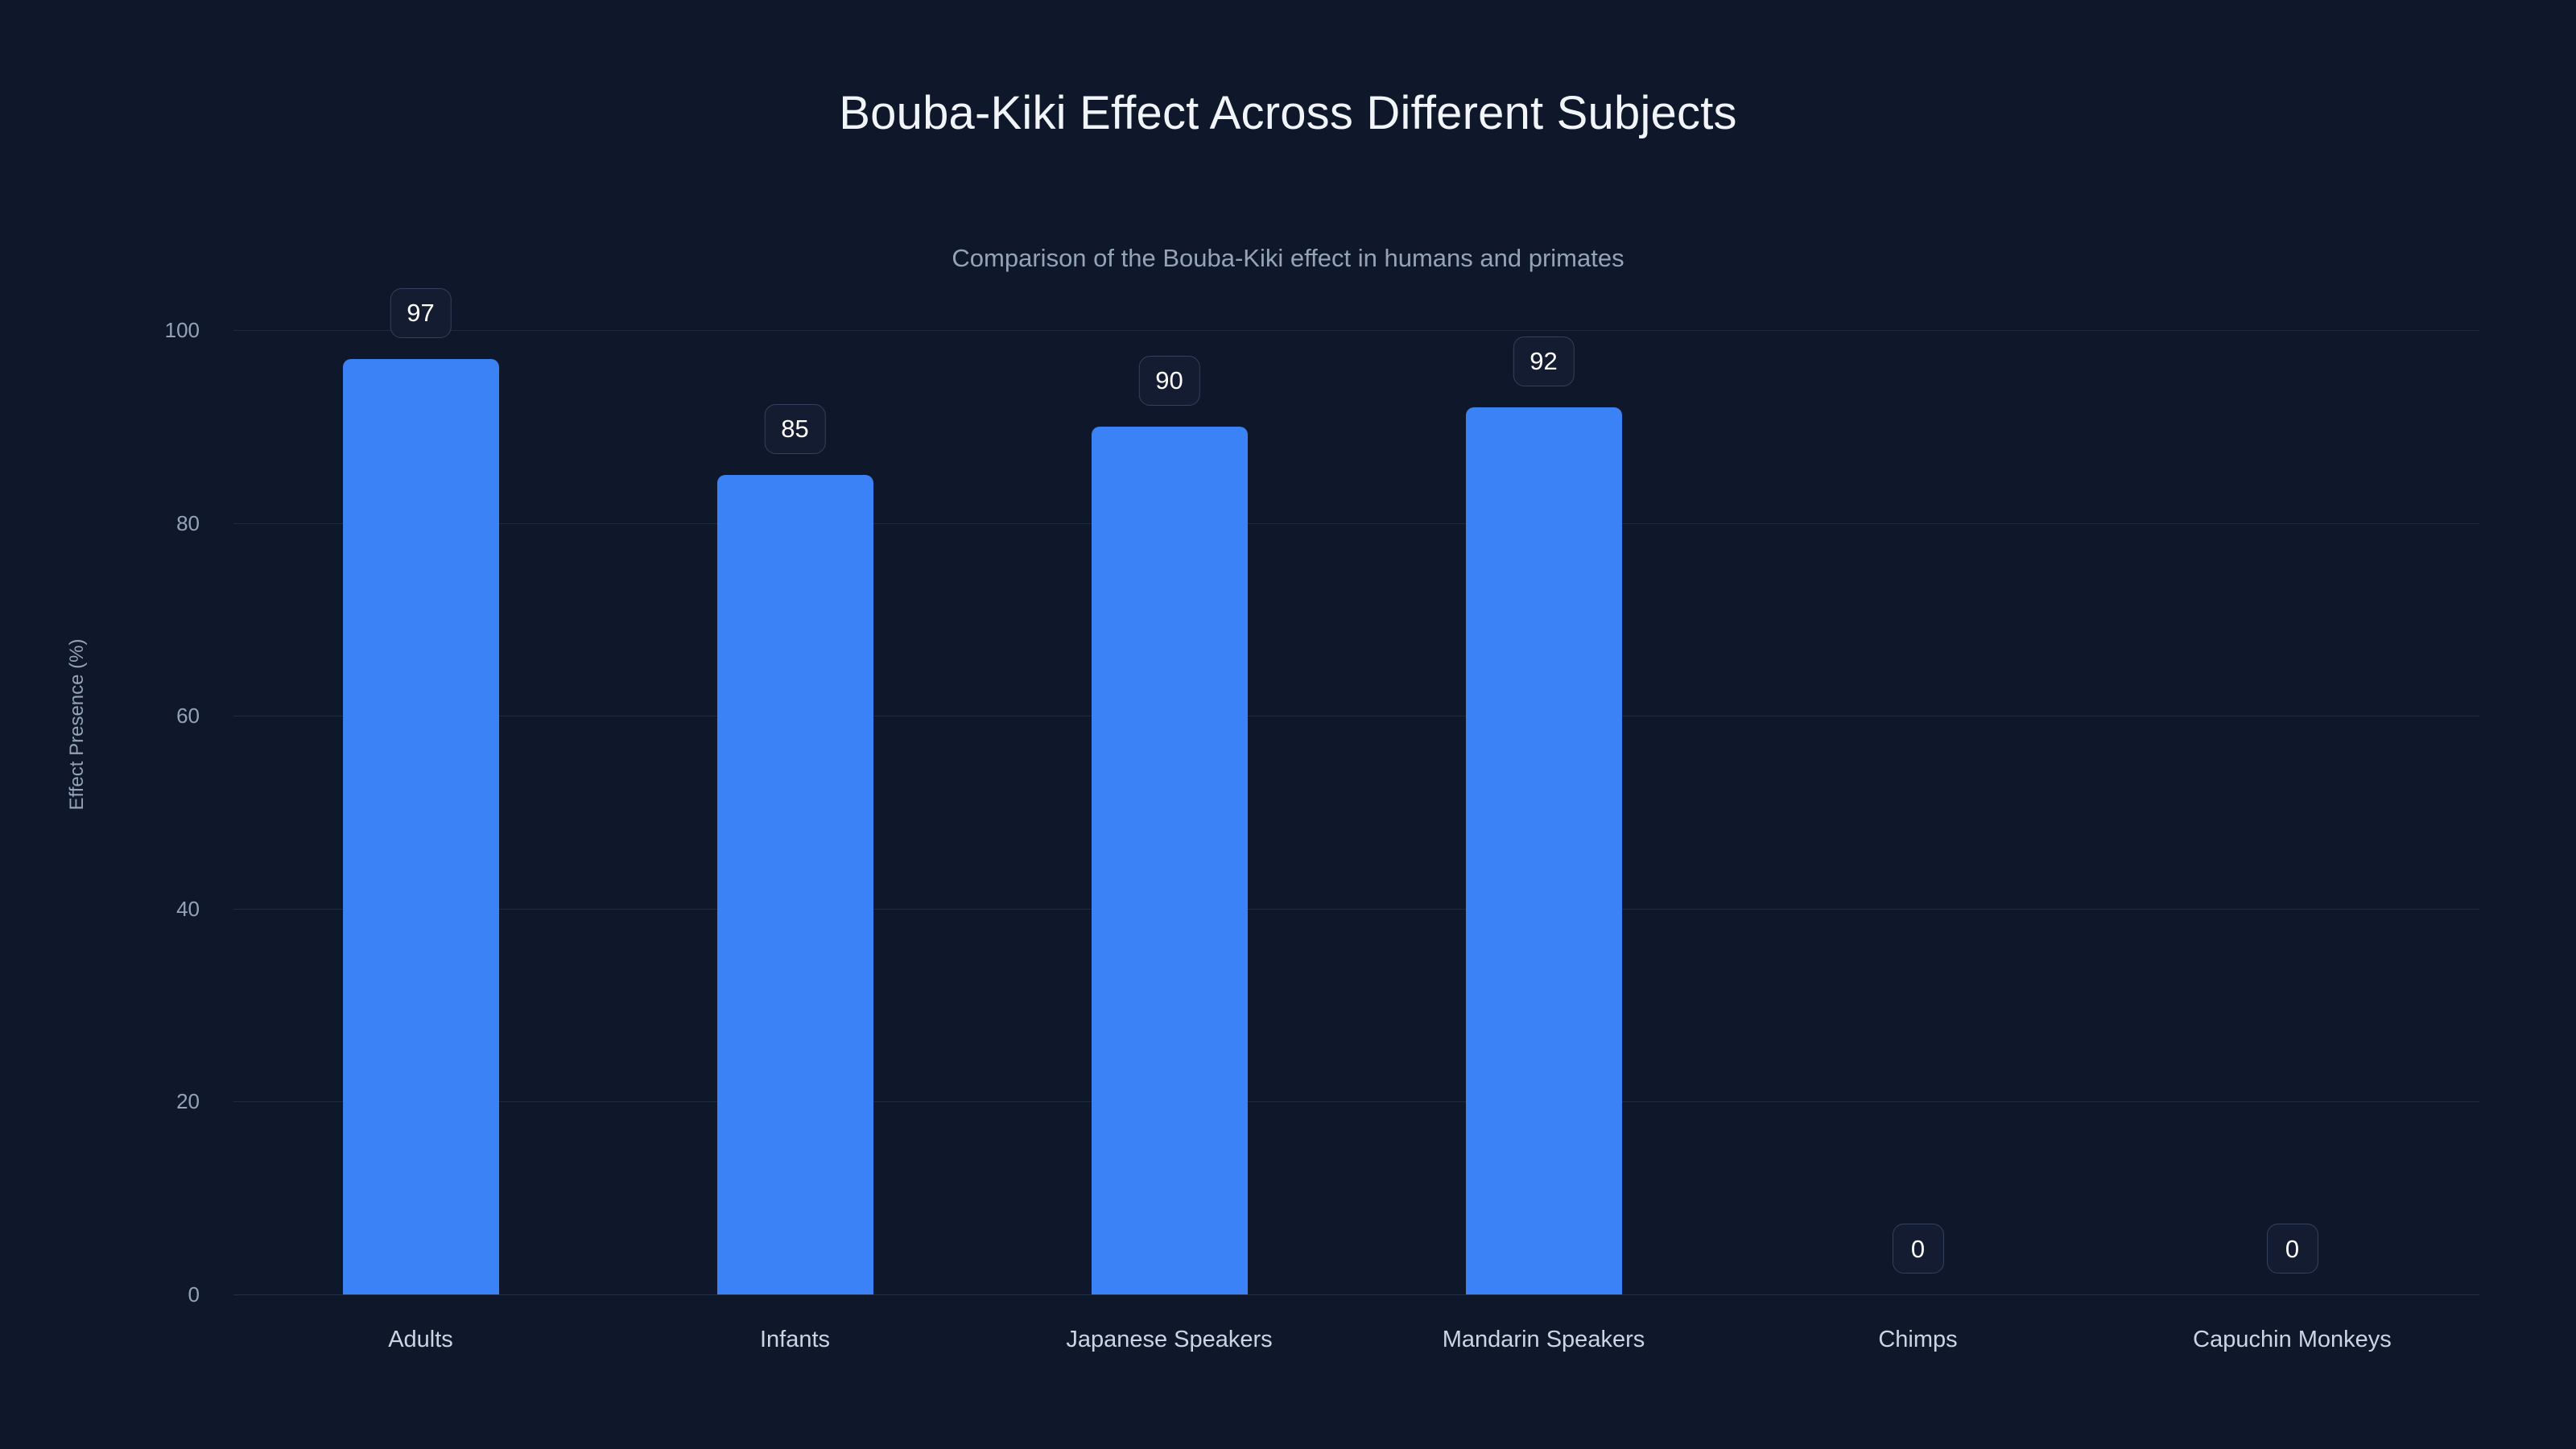 The width and height of the screenshot is (2576, 1449). Describe the element at coordinates (421, 312) in the screenshot. I see `bar-value-label: 97` at that location.